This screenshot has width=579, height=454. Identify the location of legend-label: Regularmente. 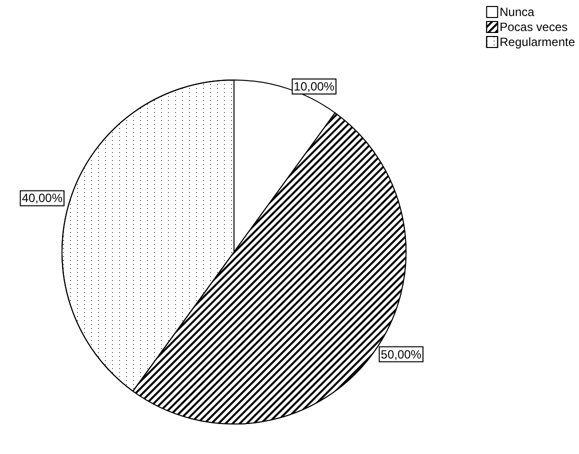
(538, 42).